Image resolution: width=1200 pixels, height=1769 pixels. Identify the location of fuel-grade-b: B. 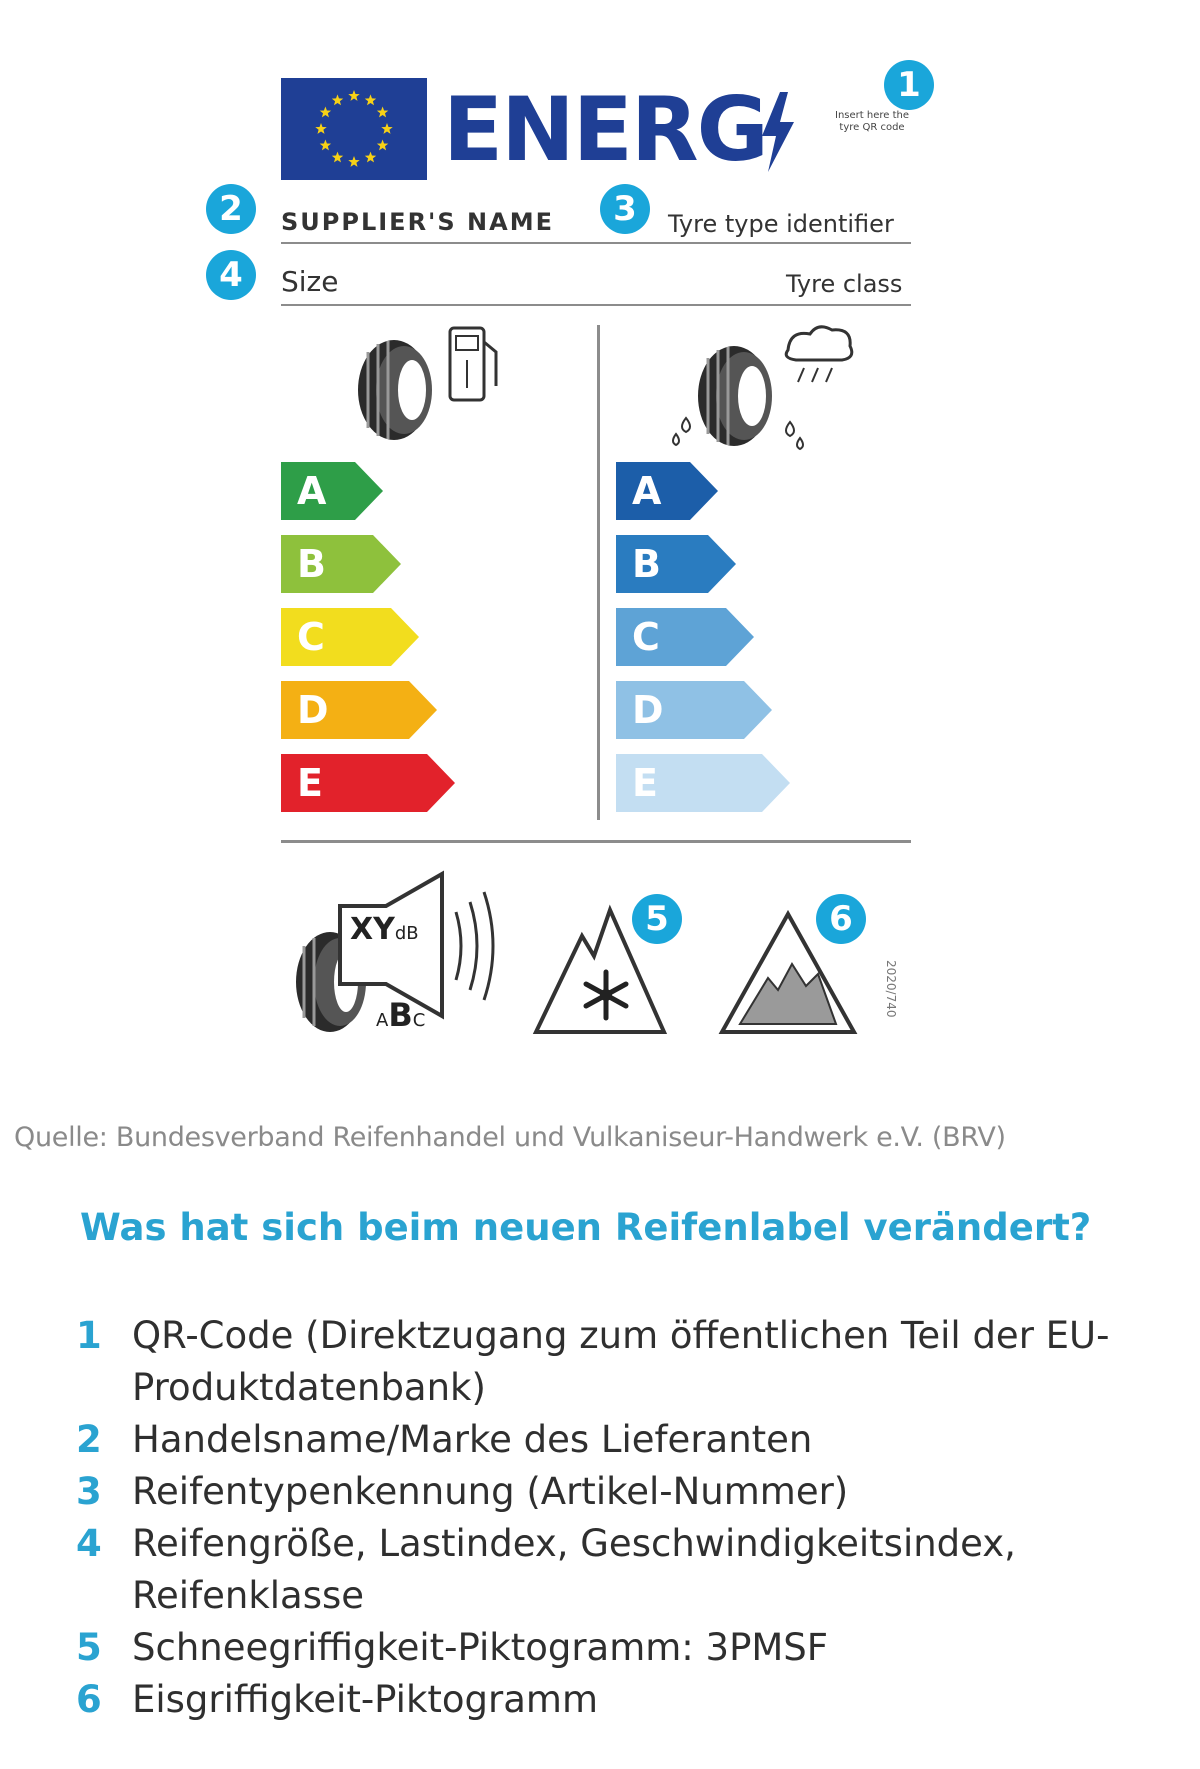
(341, 564).